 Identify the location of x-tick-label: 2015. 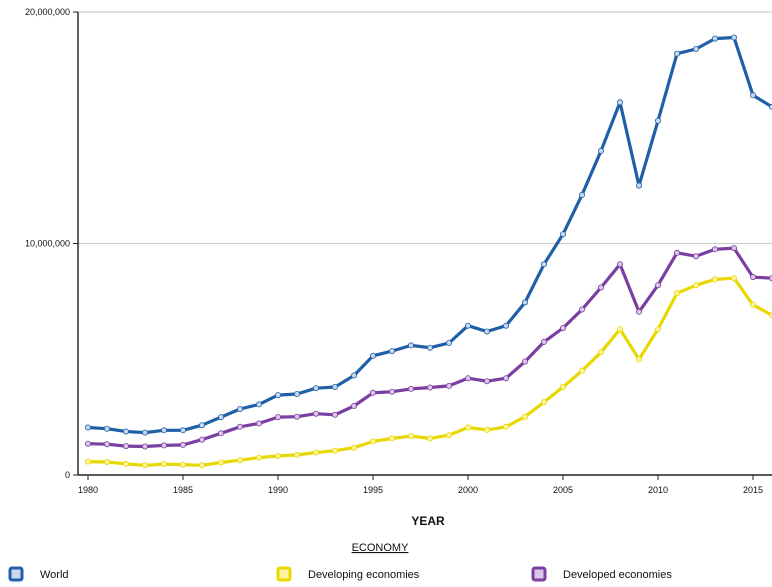
(753, 490).